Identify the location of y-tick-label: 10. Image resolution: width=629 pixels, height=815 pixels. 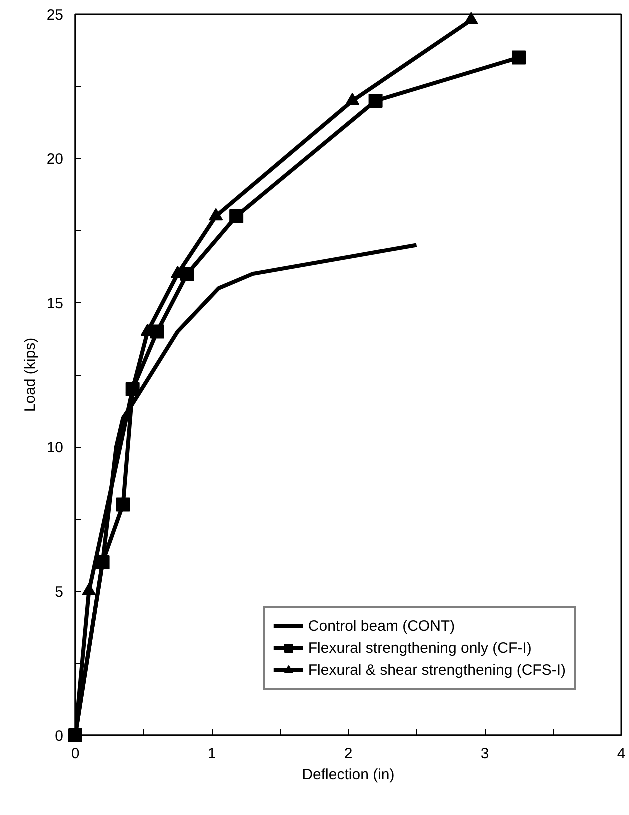
(55, 448).